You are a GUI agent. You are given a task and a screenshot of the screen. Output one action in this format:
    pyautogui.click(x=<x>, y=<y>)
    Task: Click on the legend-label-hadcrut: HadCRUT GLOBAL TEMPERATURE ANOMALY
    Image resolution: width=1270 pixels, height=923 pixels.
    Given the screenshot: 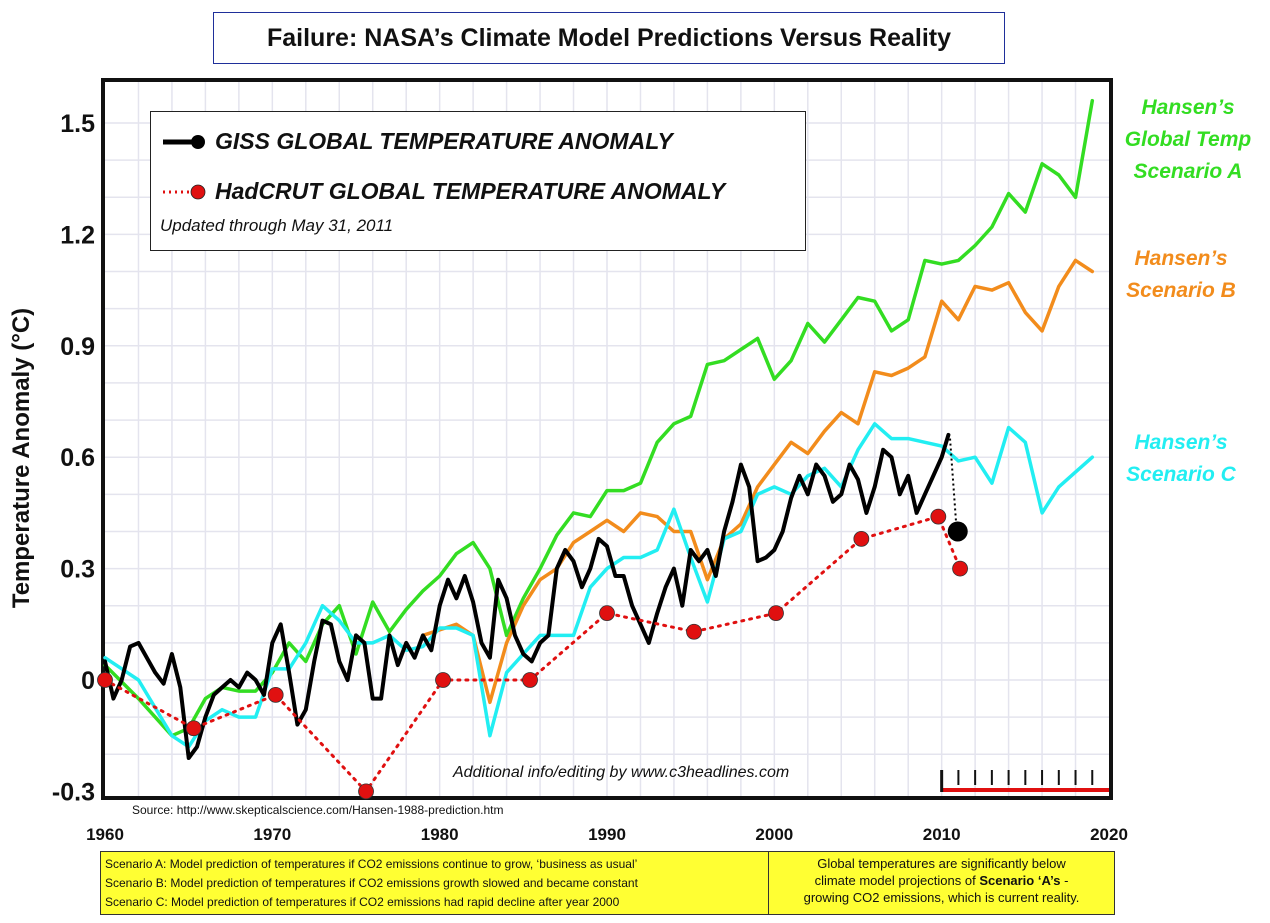 What is the action you would take?
    pyautogui.click(x=470, y=191)
    